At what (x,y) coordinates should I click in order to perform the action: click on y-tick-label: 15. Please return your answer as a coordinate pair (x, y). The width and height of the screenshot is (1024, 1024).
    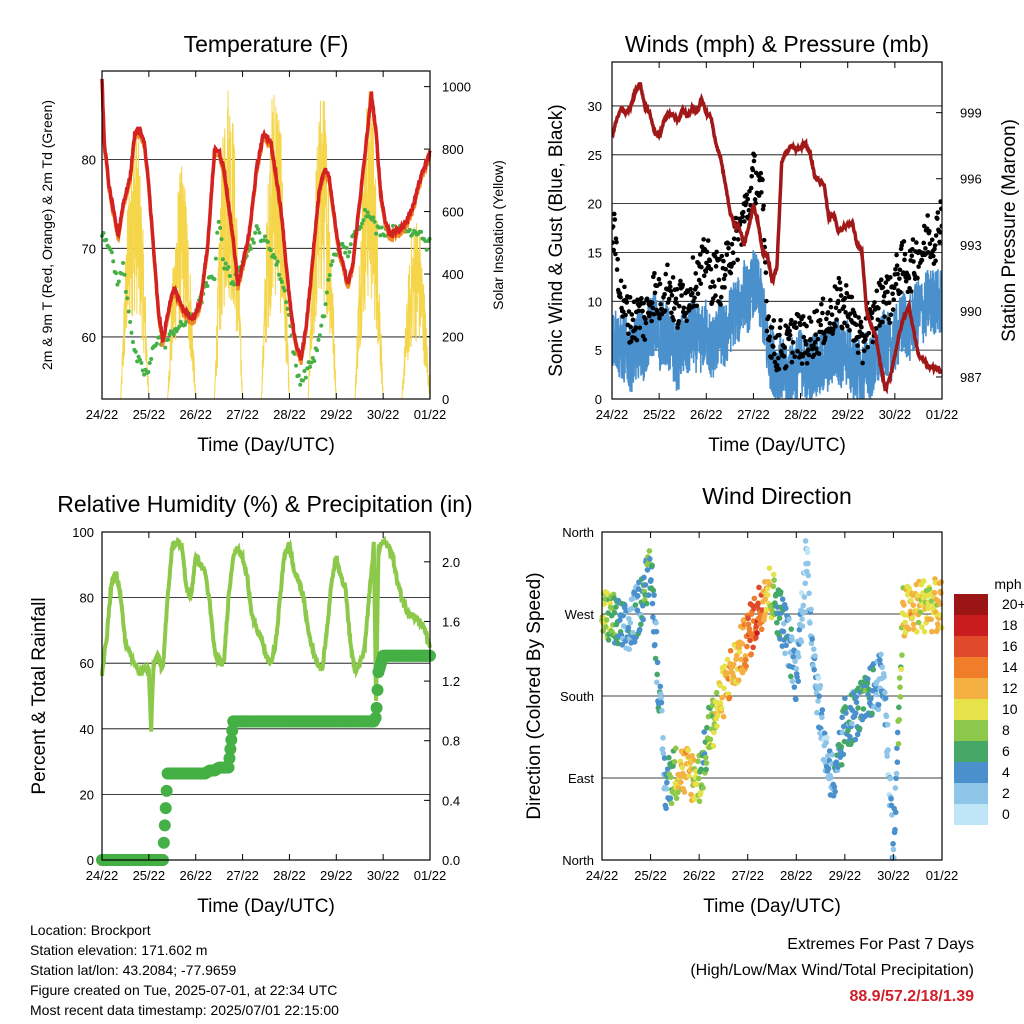
    Looking at the image, I should click on (595, 252).